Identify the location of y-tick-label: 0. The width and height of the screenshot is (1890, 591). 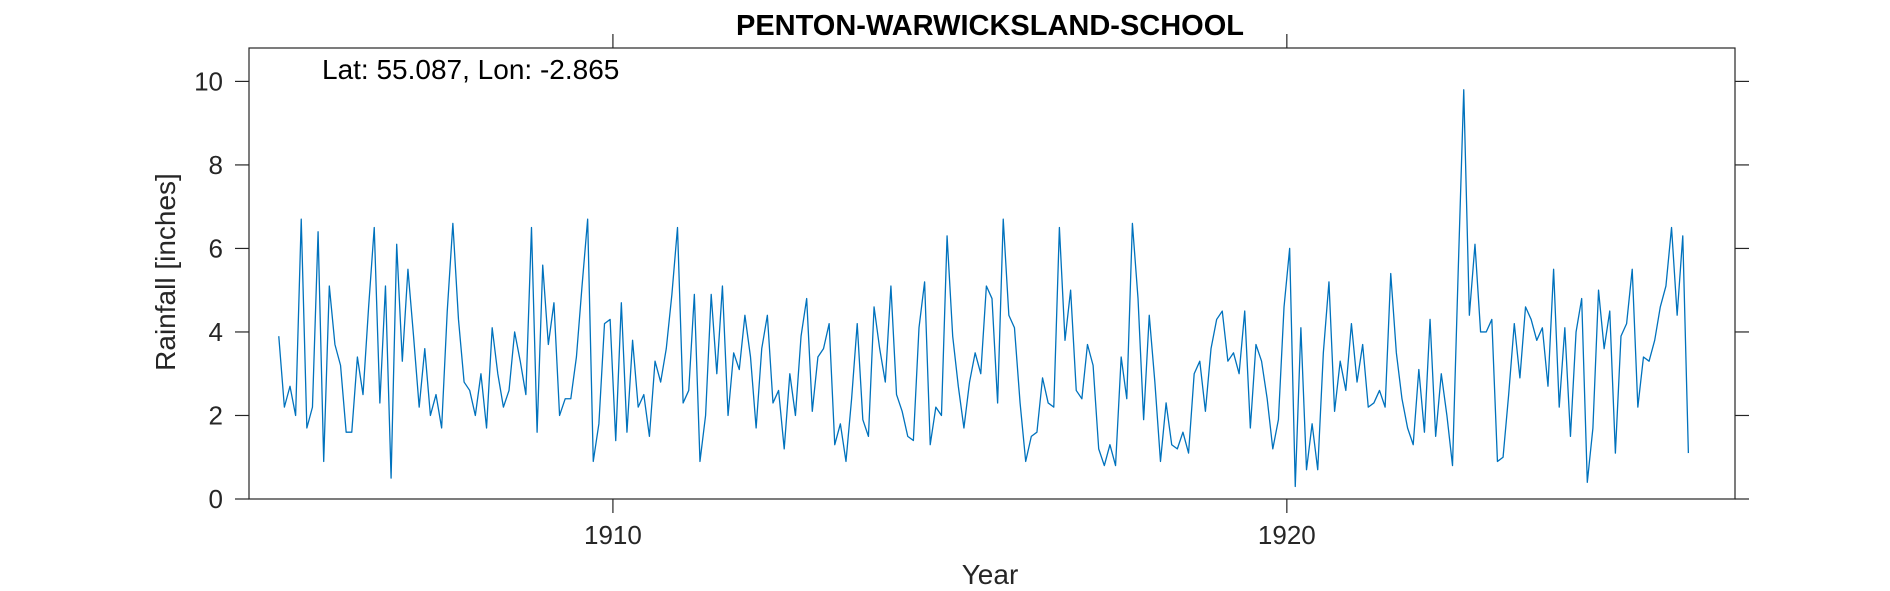
(216, 499).